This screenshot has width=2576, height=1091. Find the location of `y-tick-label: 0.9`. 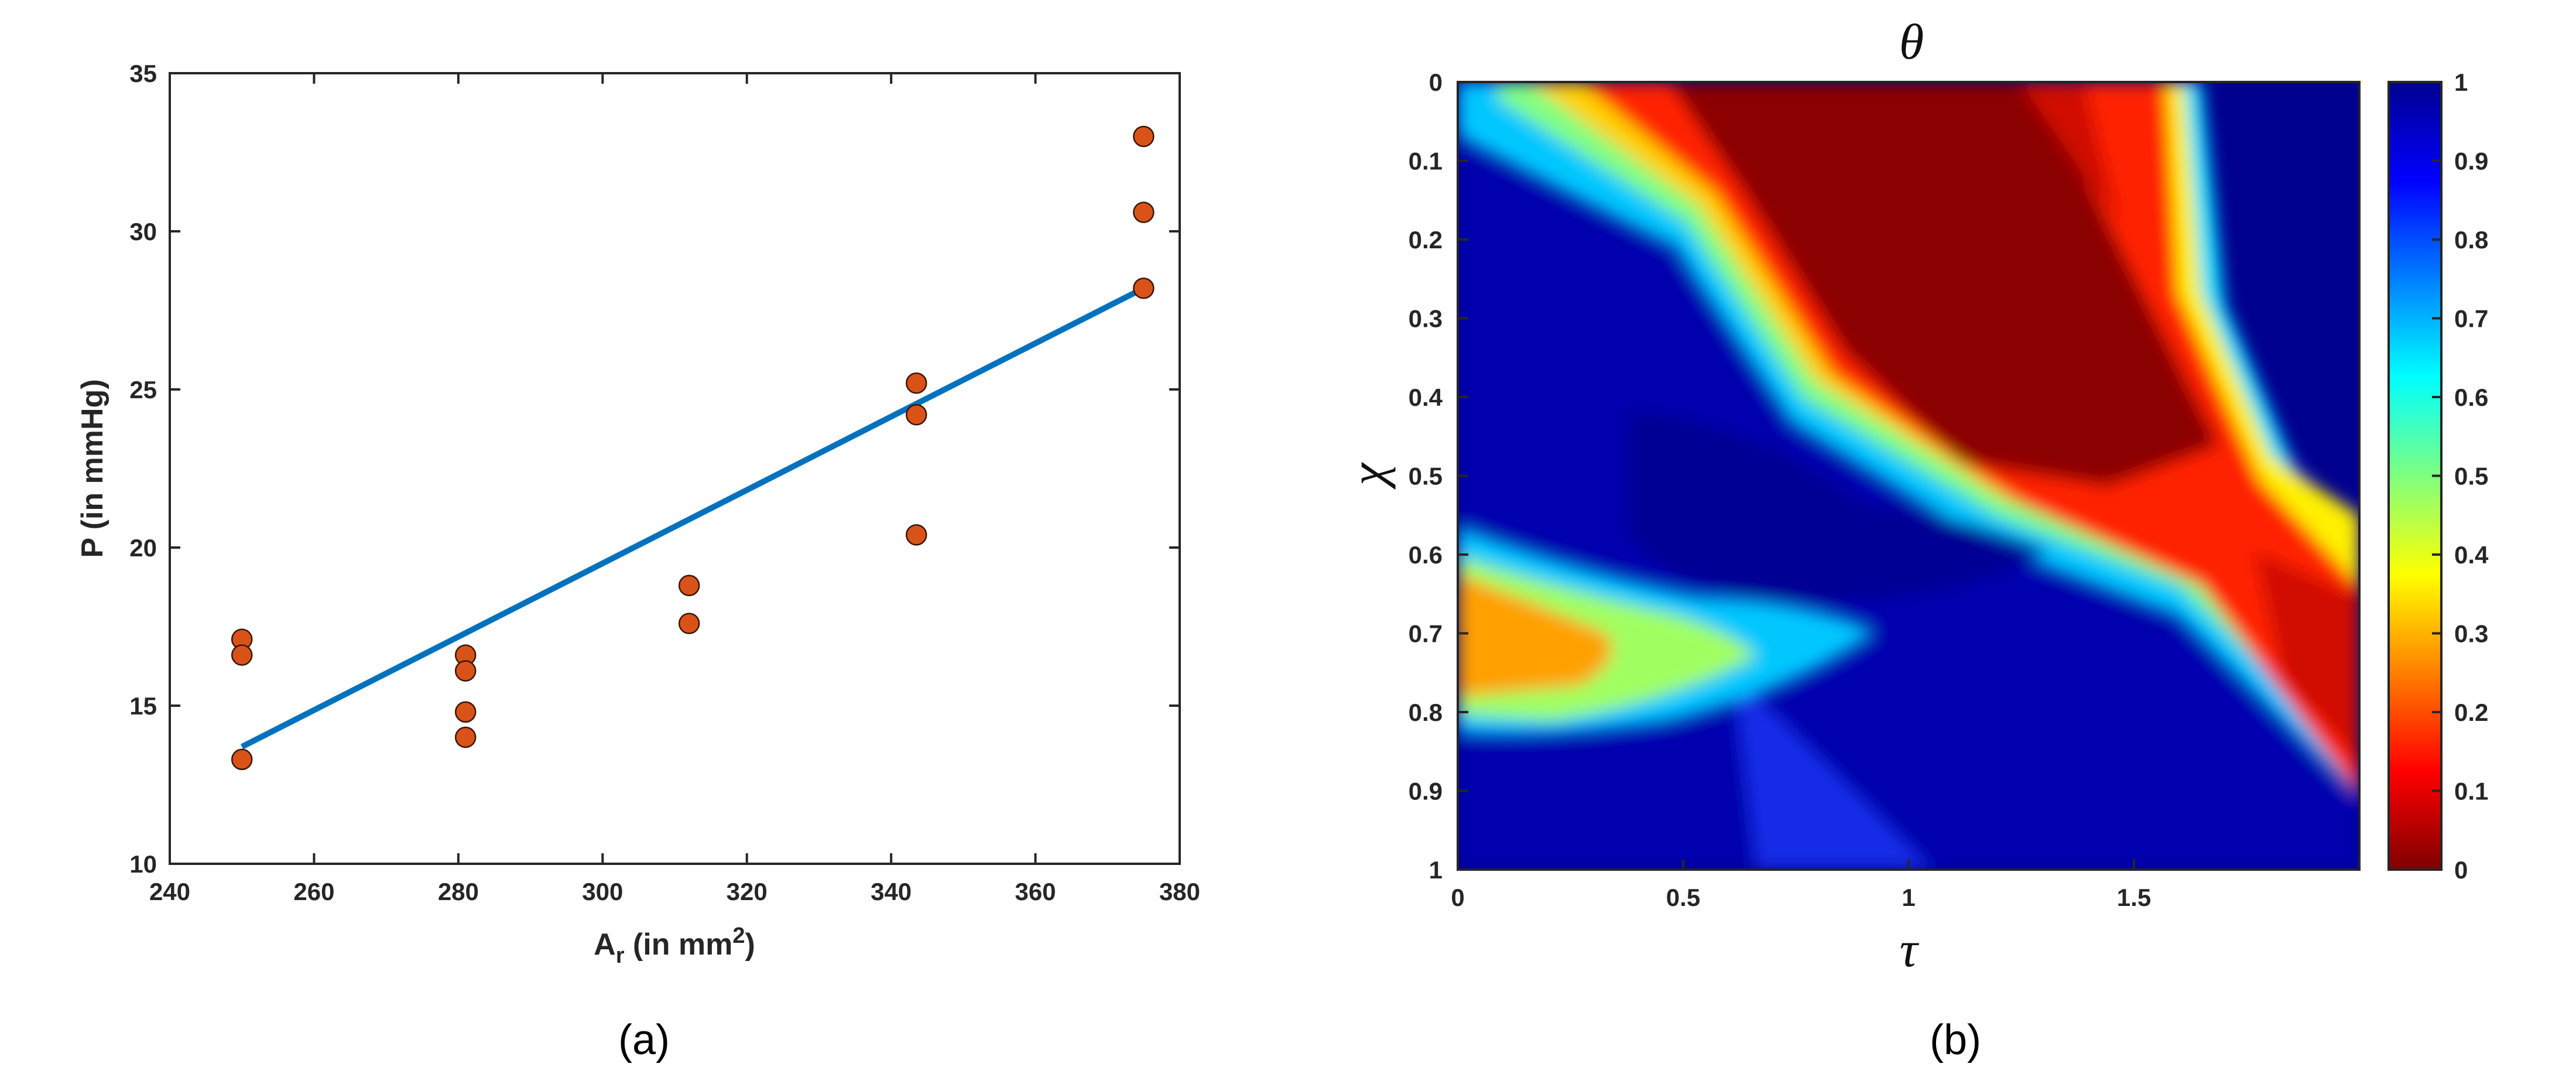

y-tick-label: 0.9 is located at coordinates (1426, 792).